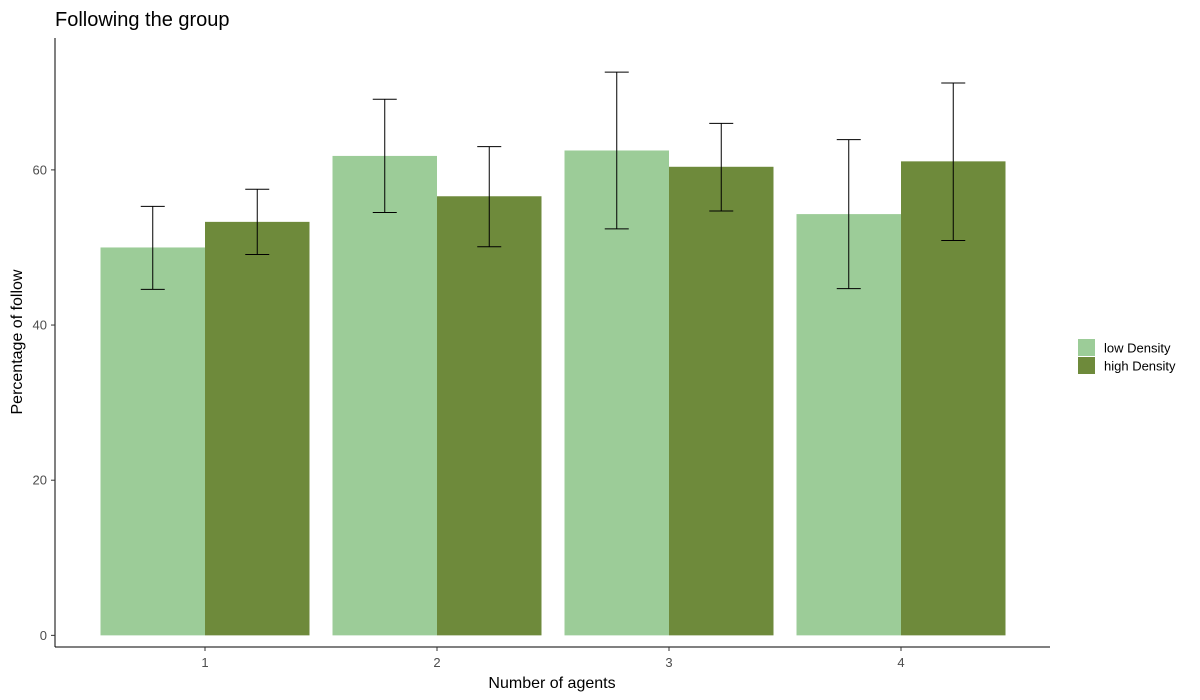 This screenshot has width=1200, height=700. I want to click on x-tick-label: 3, so click(668, 662).